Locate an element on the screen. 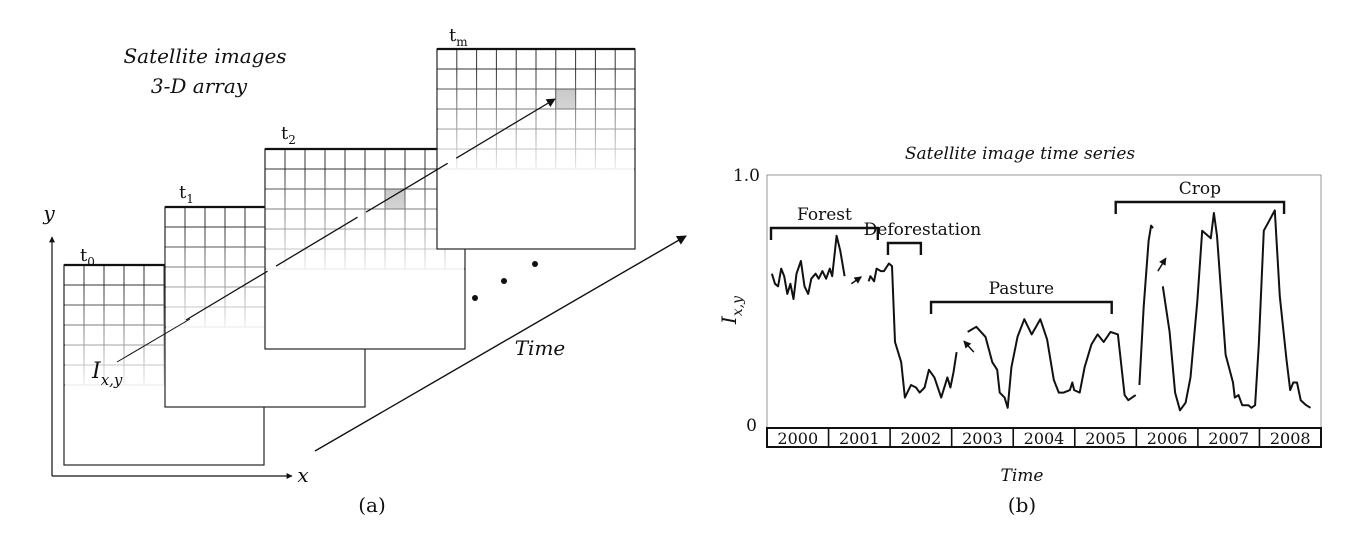 The height and width of the screenshot is (534, 1361). frame-label-t2: t2 is located at coordinates (288, 135).